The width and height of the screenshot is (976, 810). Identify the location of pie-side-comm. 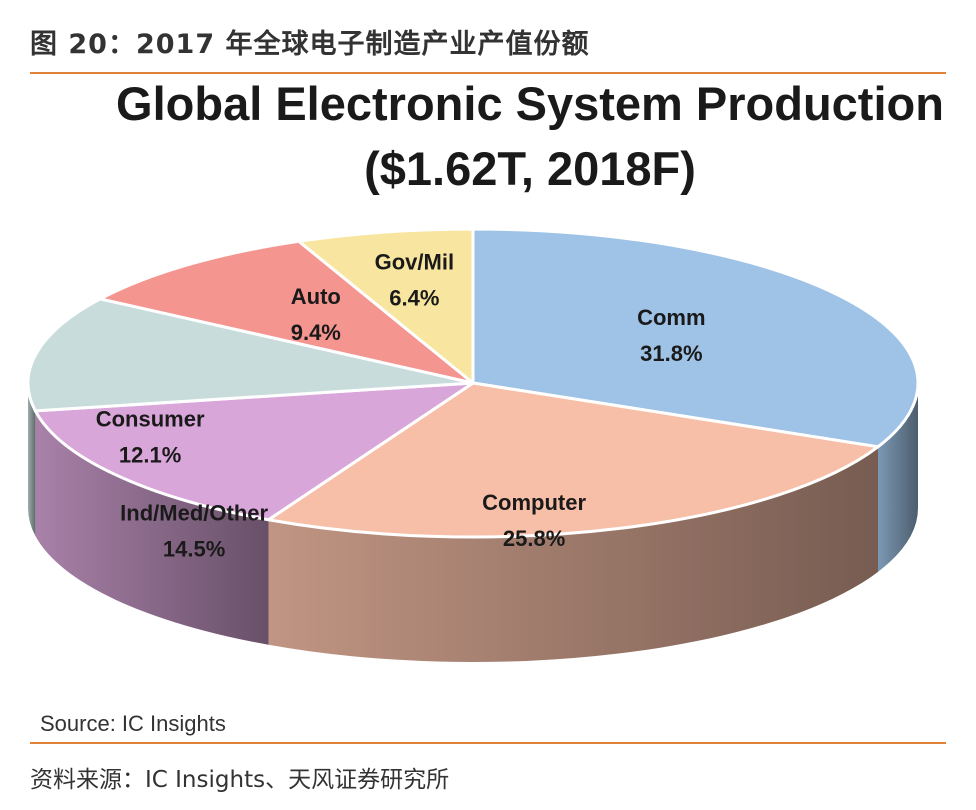
(897, 477).